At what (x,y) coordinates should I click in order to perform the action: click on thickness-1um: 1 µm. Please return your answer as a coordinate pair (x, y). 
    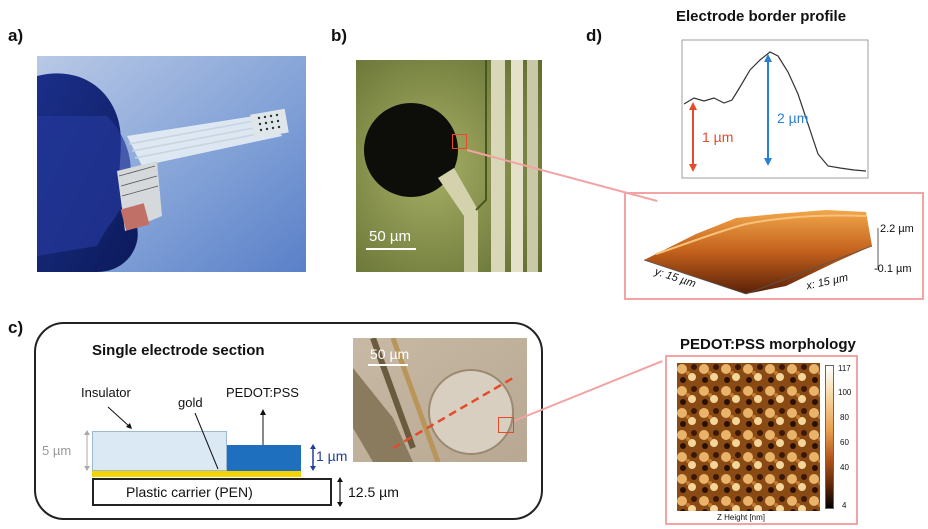
    Looking at the image, I should click on (332, 456).